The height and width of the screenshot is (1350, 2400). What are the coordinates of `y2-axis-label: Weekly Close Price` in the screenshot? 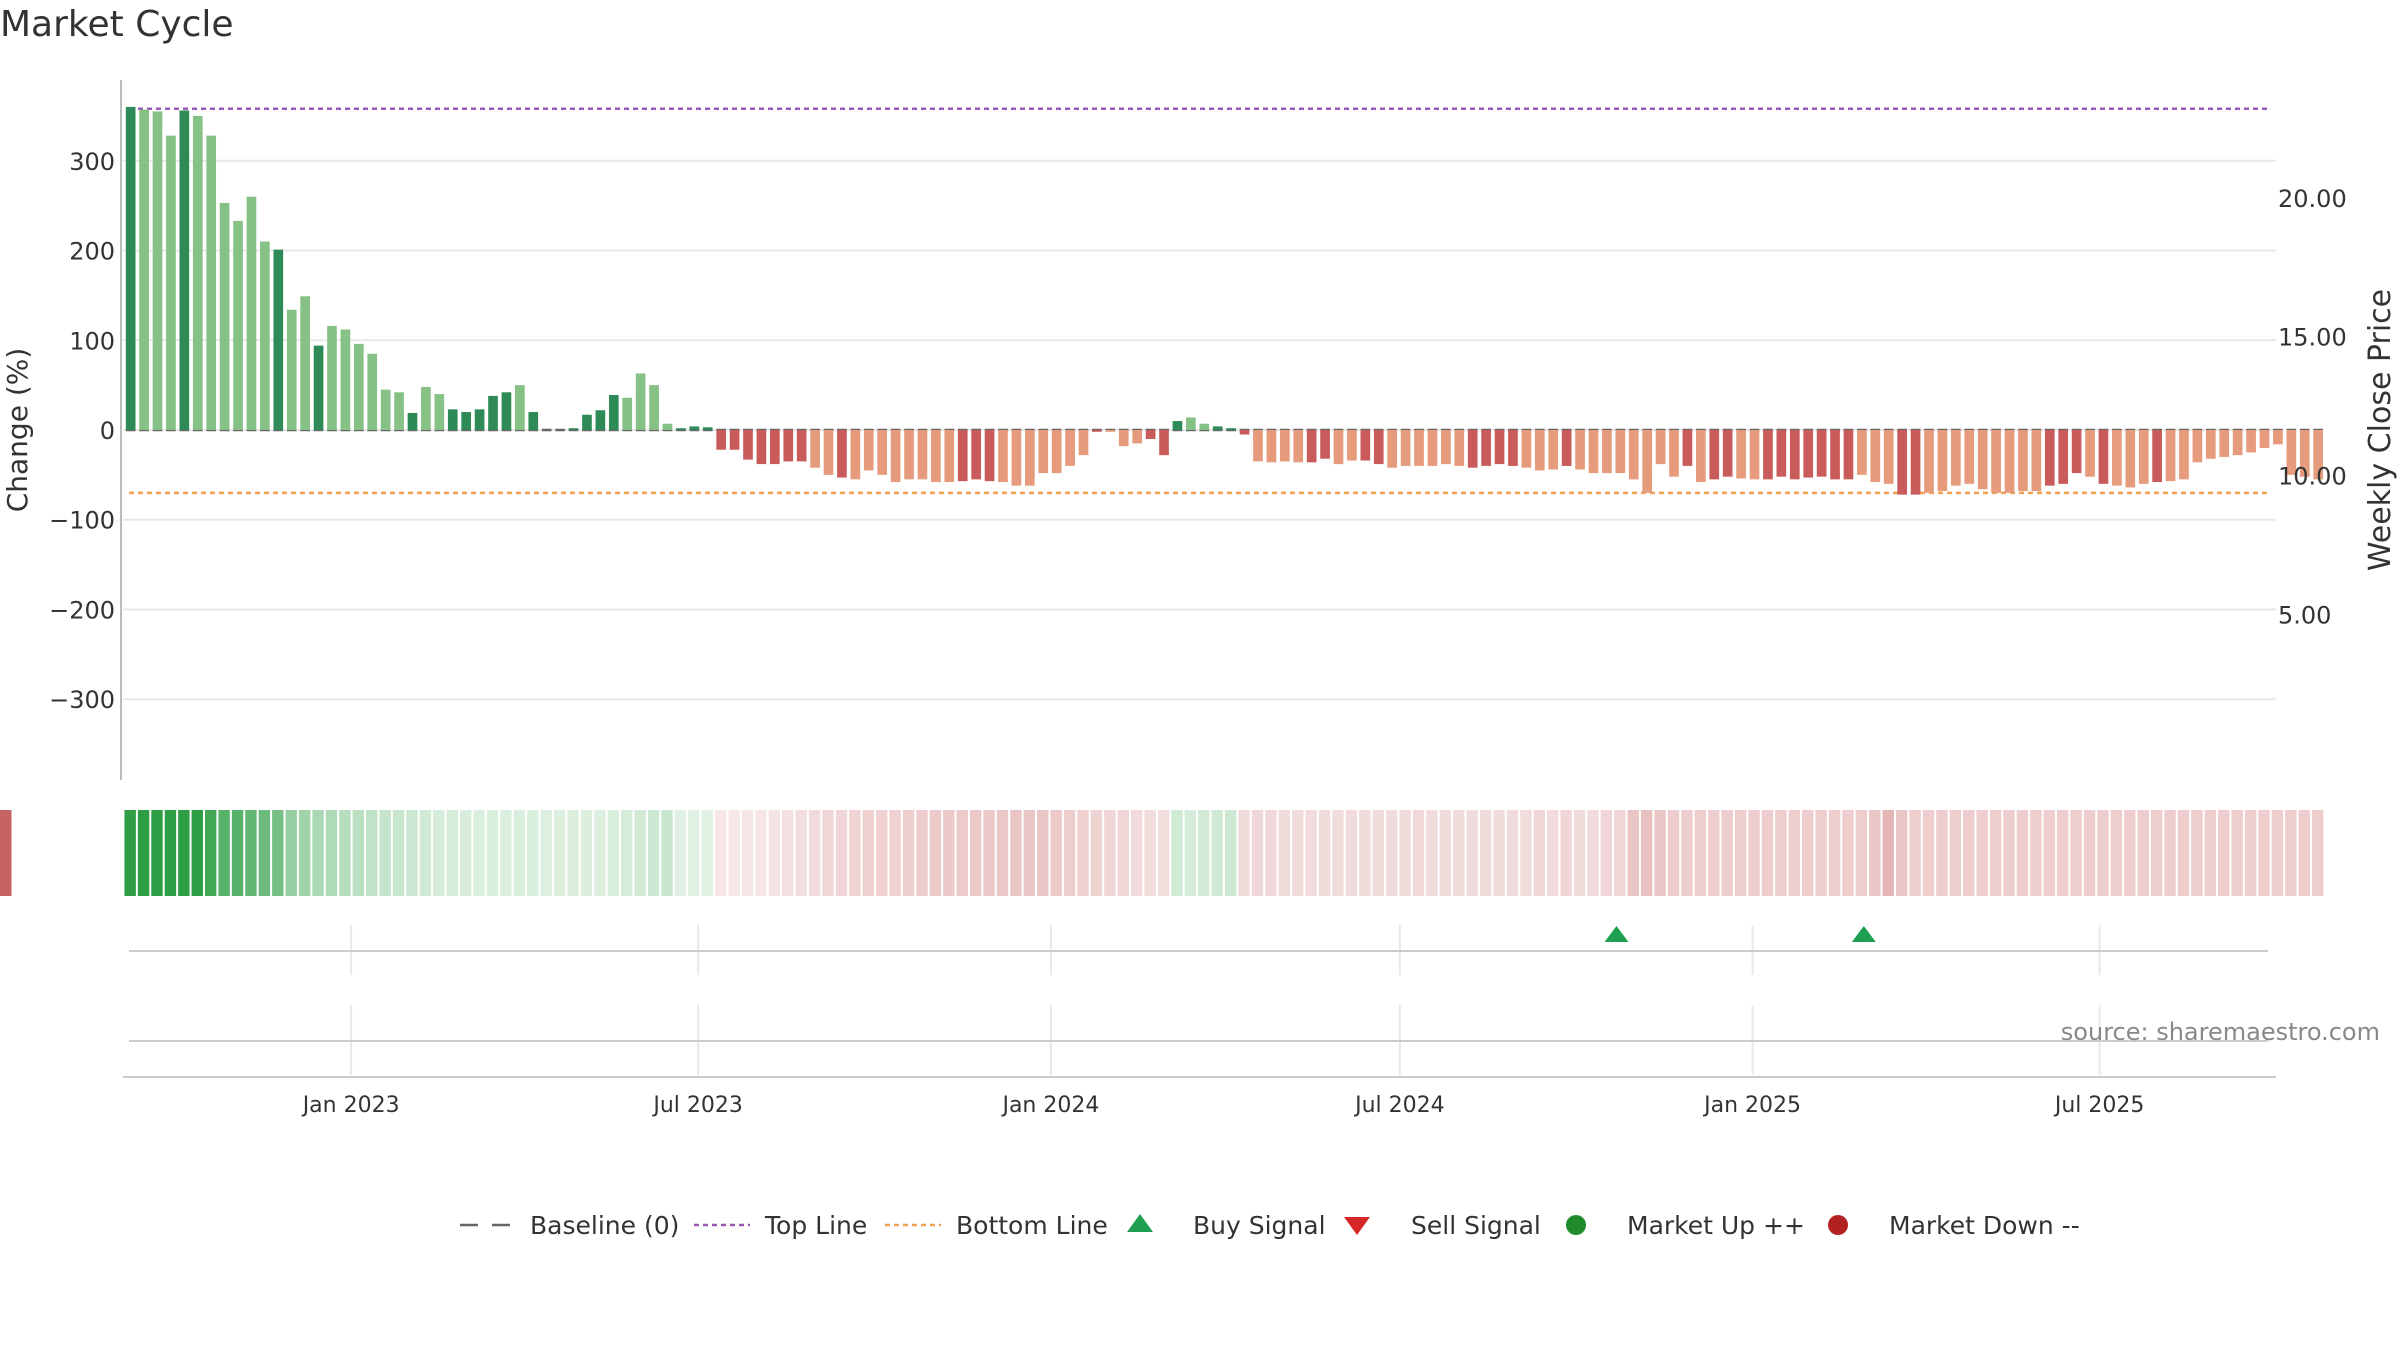 It's located at (2380, 430).